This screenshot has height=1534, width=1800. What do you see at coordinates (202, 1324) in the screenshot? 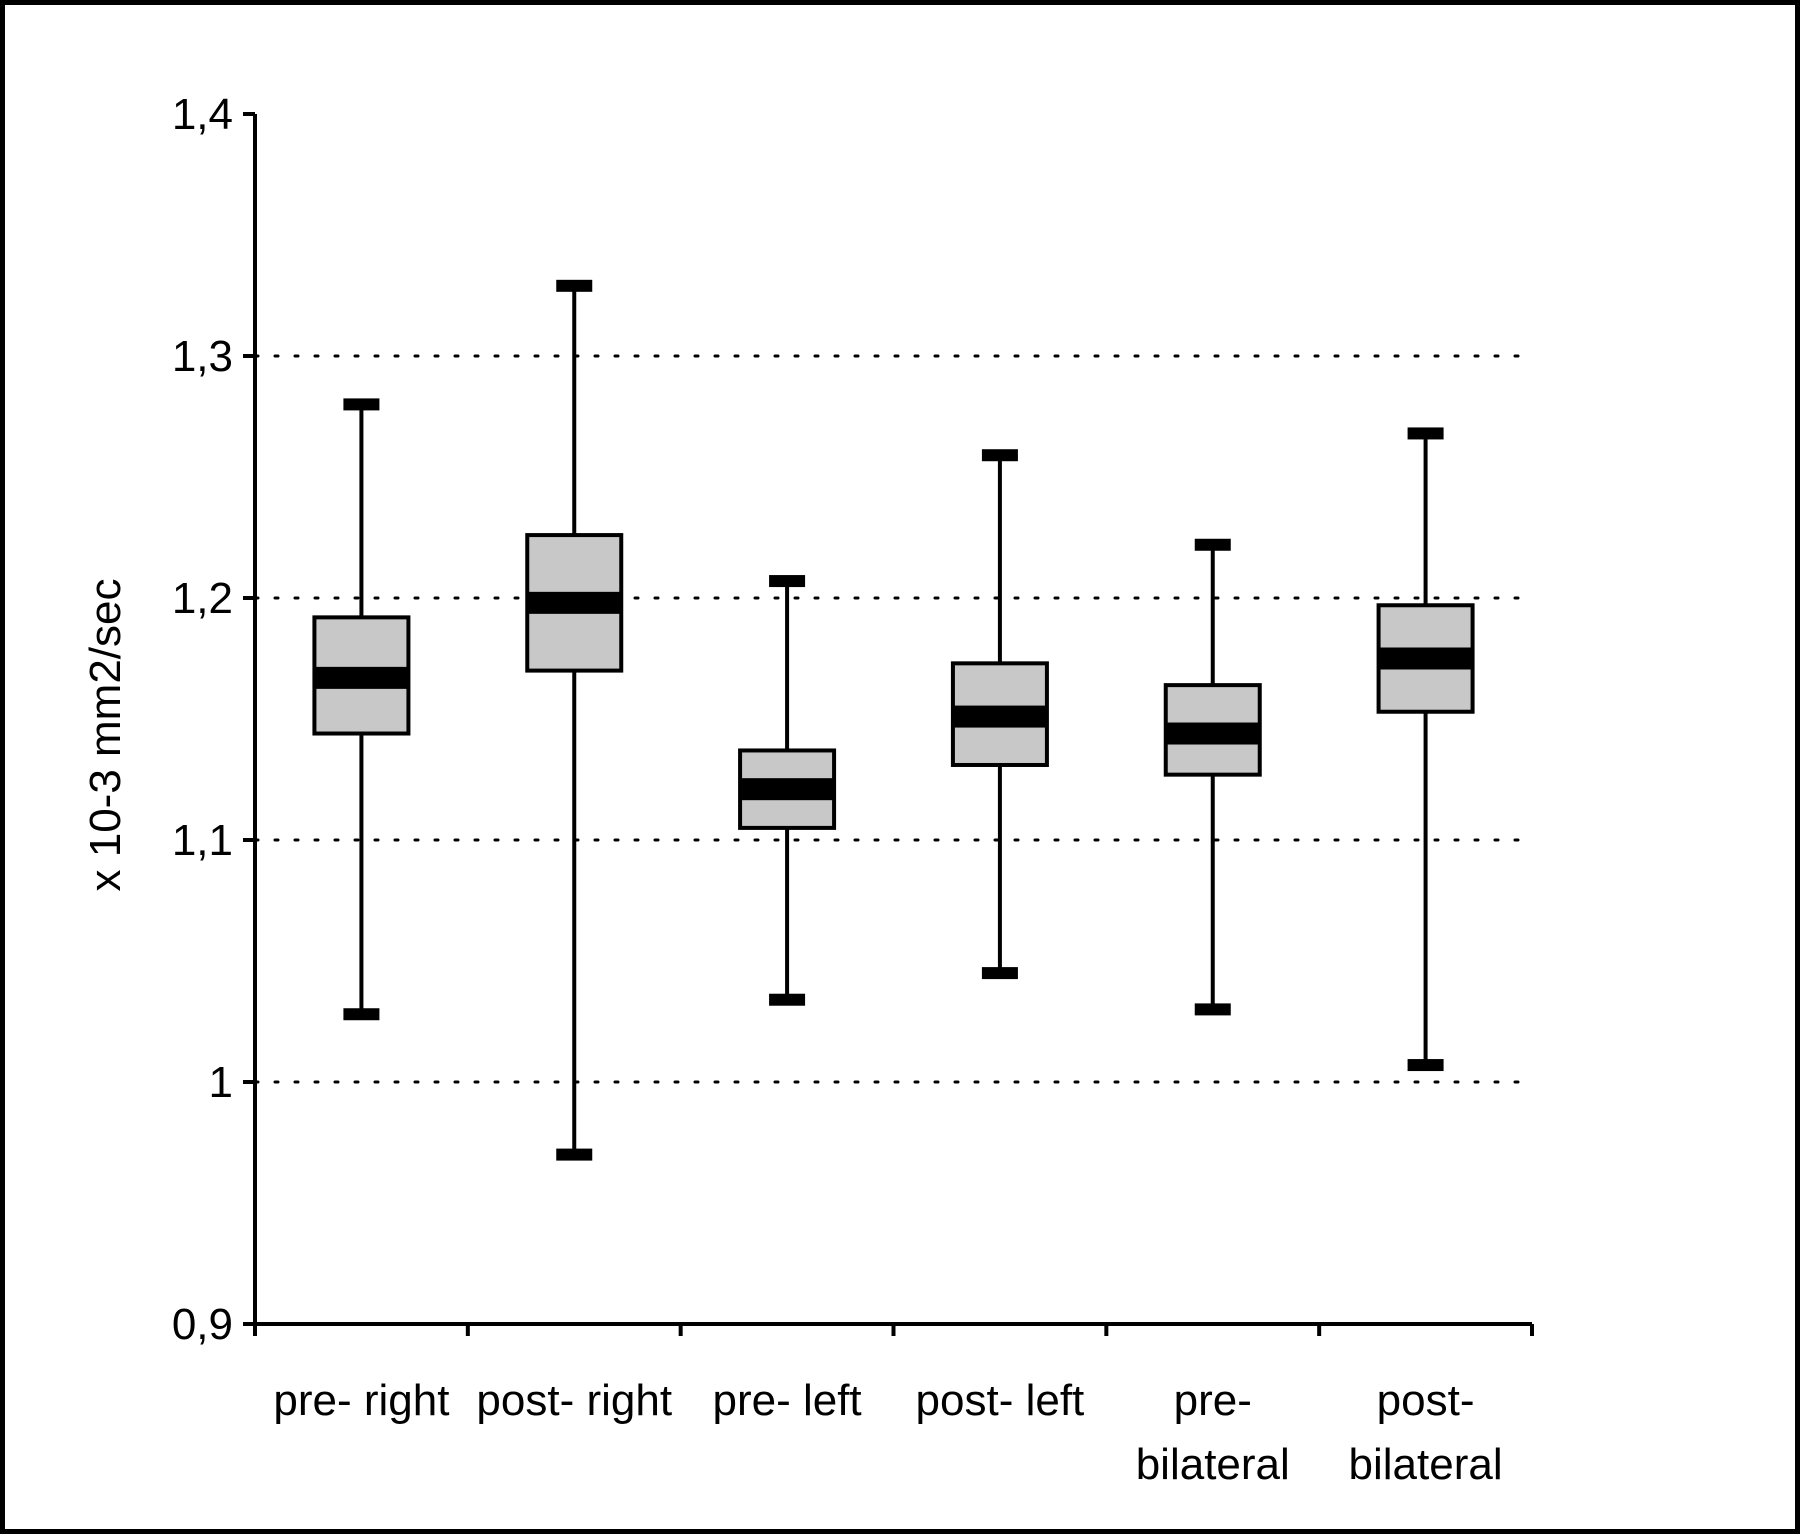
I see `y-tick-label: 0,9` at bounding box center [202, 1324].